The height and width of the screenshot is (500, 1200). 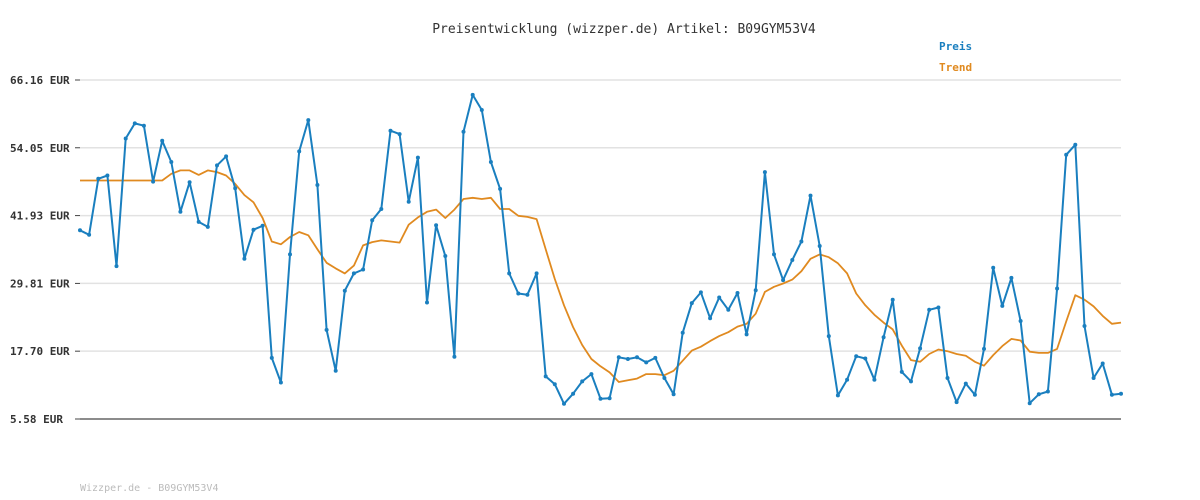 What do you see at coordinates (40, 148) in the screenshot?
I see `y-tick-label: 54.05 EUR` at bounding box center [40, 148].